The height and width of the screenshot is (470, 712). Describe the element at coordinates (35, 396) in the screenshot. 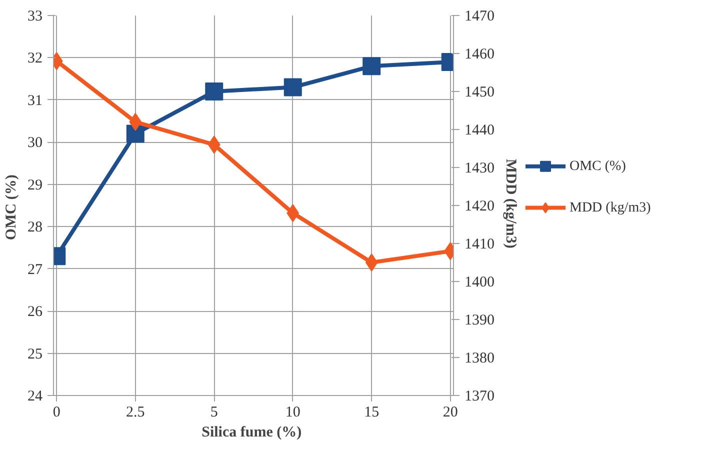

I see `y-tick-label: 24` at that location.